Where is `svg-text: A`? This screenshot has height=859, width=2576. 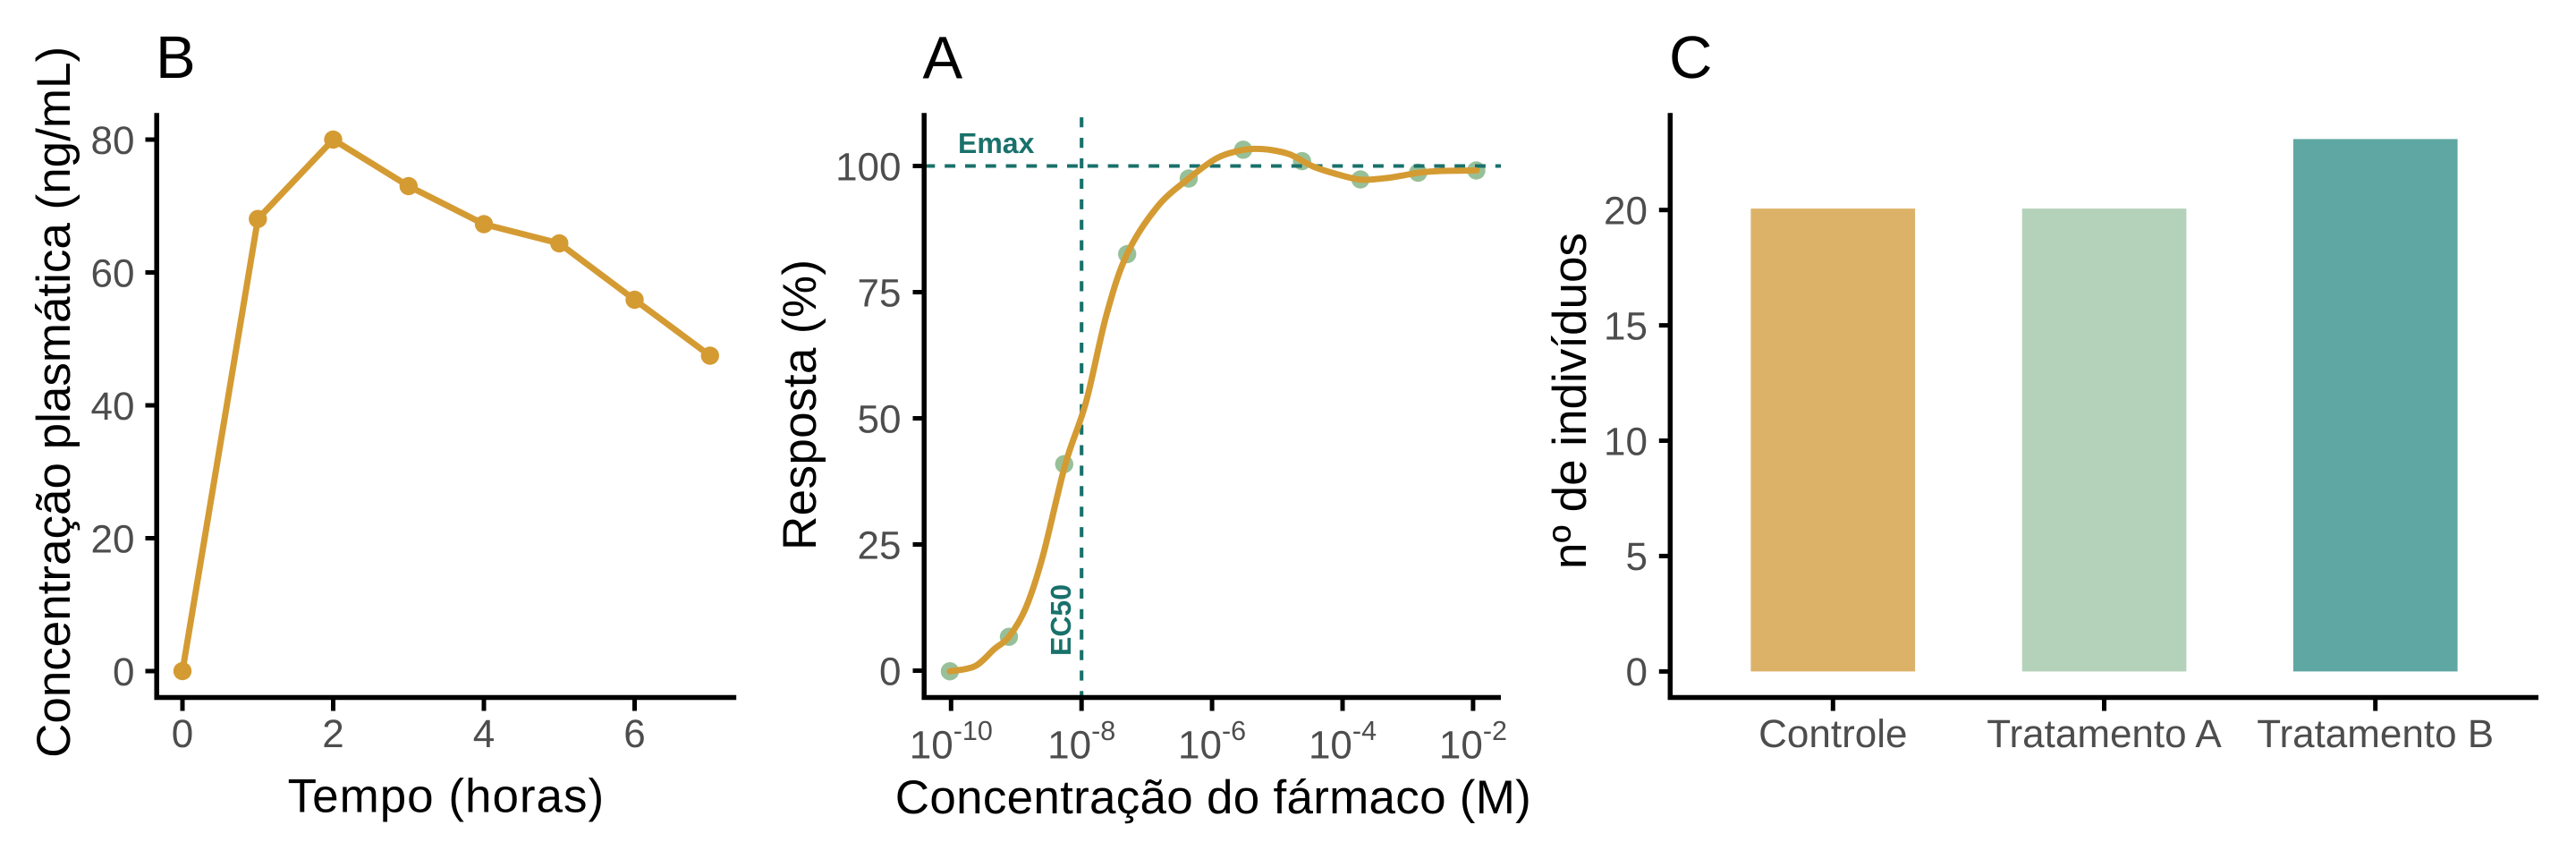
svg-text: A is located at coordinates (943, 58).